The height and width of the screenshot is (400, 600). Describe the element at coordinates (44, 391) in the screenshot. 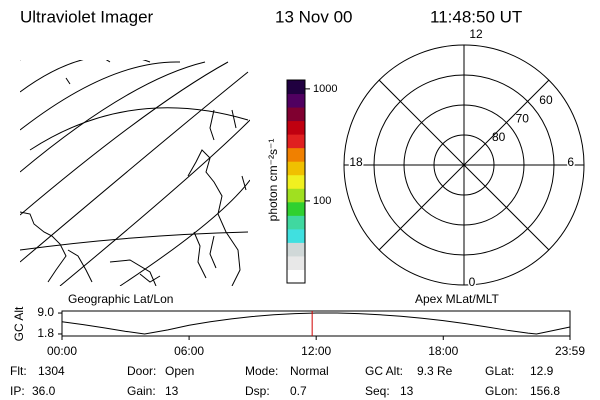

I see `info-value: 36.0` at that location.